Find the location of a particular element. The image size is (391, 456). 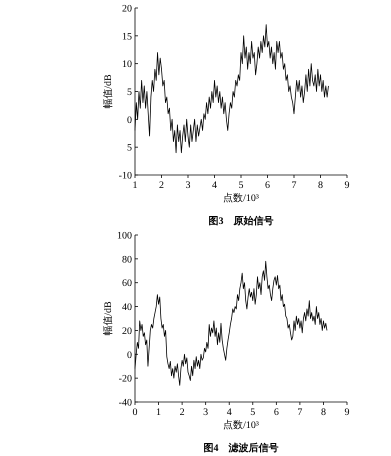

text: 图3 原始信号 is located at coordinates (241, 221).